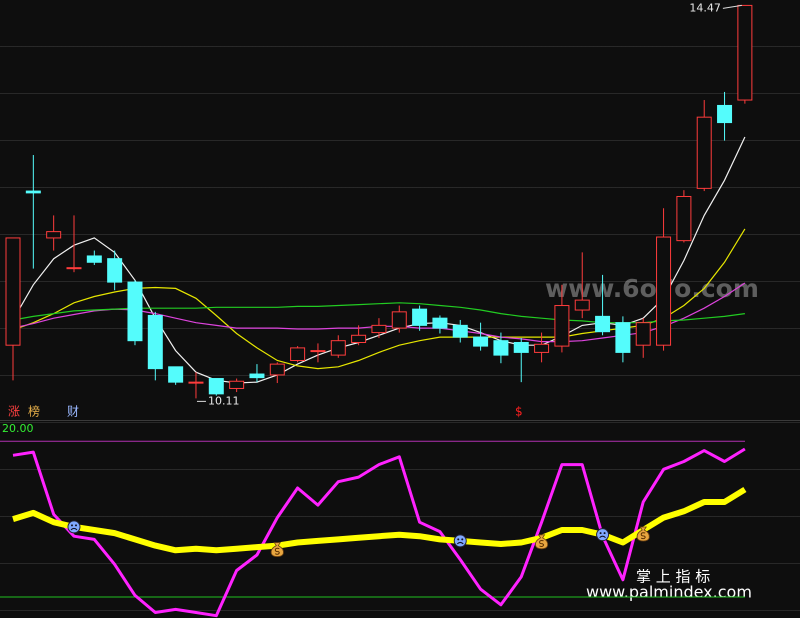 The width and height of the screenshot is (800, 618). What do you see at coordinates (705, 7) in the screenshot?
I see `high-label: 14.47` at bounding box center [705, 7].